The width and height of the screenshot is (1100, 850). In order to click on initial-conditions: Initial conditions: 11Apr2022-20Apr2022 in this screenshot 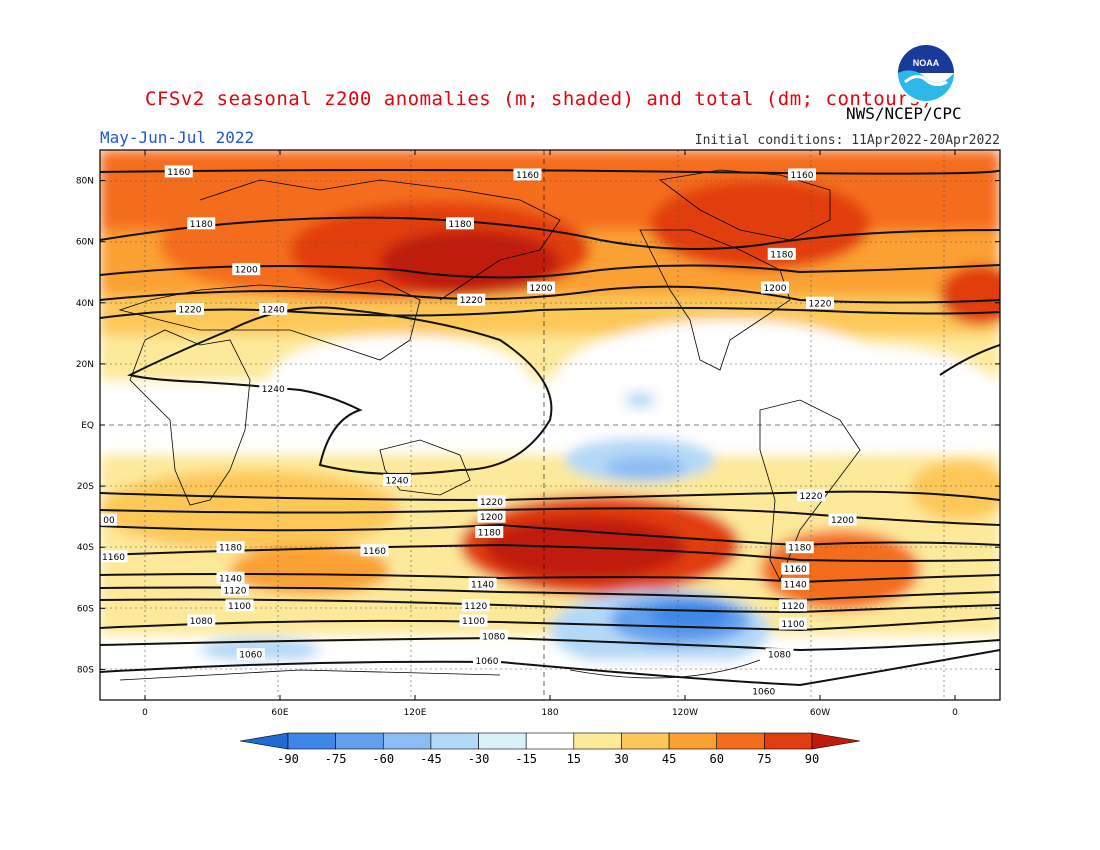, I will do `click(847, 140)`.